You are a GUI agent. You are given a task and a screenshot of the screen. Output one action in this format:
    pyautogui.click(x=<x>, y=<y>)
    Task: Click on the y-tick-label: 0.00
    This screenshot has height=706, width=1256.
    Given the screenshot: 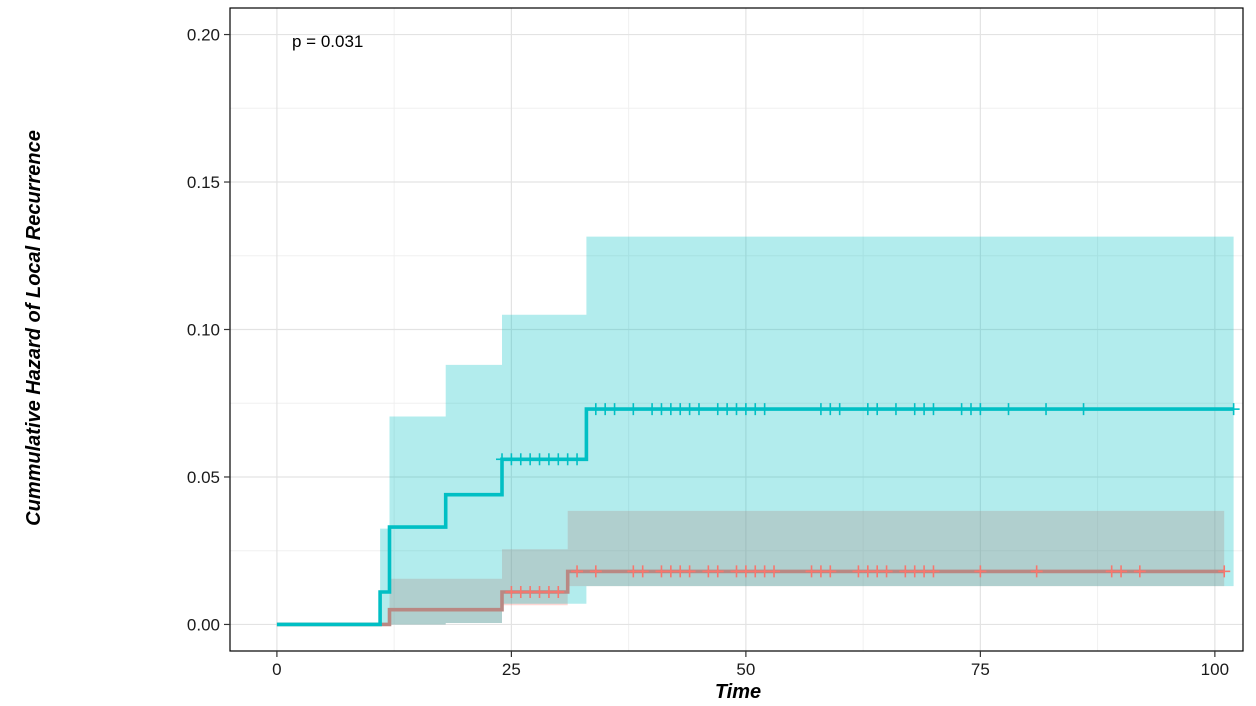 What is the action you would take?
    pyautogui.click(x=203, y=624)
    